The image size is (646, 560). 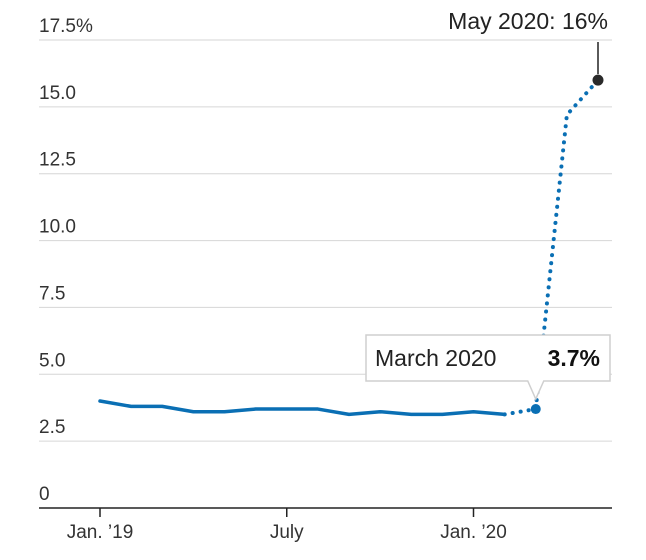 I want to click on y-tick-label: 15.0, so click(x=57, y=93).